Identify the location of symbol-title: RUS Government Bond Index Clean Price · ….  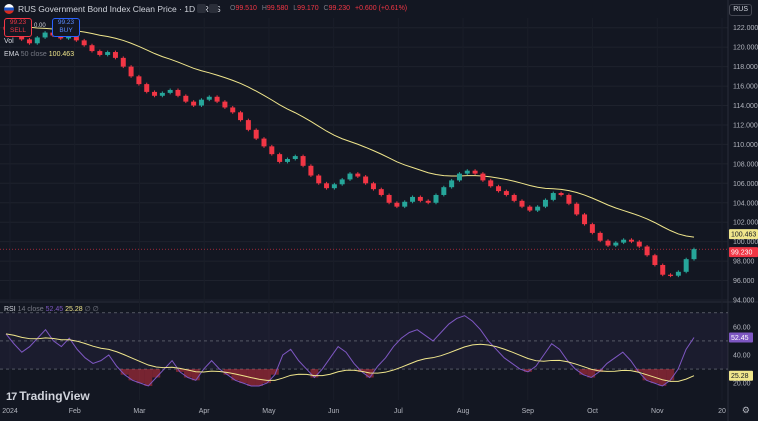
(119, 9).